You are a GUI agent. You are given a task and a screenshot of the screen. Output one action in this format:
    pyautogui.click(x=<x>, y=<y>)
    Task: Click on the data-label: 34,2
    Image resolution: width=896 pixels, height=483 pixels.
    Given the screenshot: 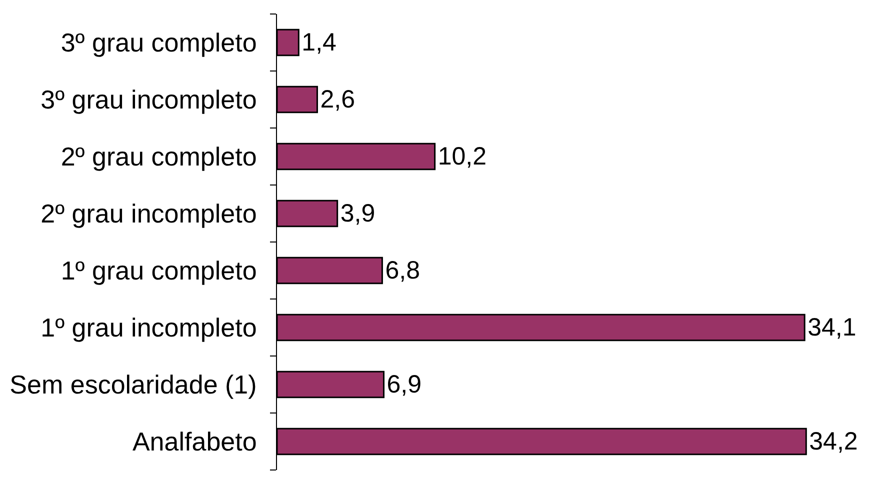 What is the action you would take?
    pyautogui.click(x=833, y=442)
    